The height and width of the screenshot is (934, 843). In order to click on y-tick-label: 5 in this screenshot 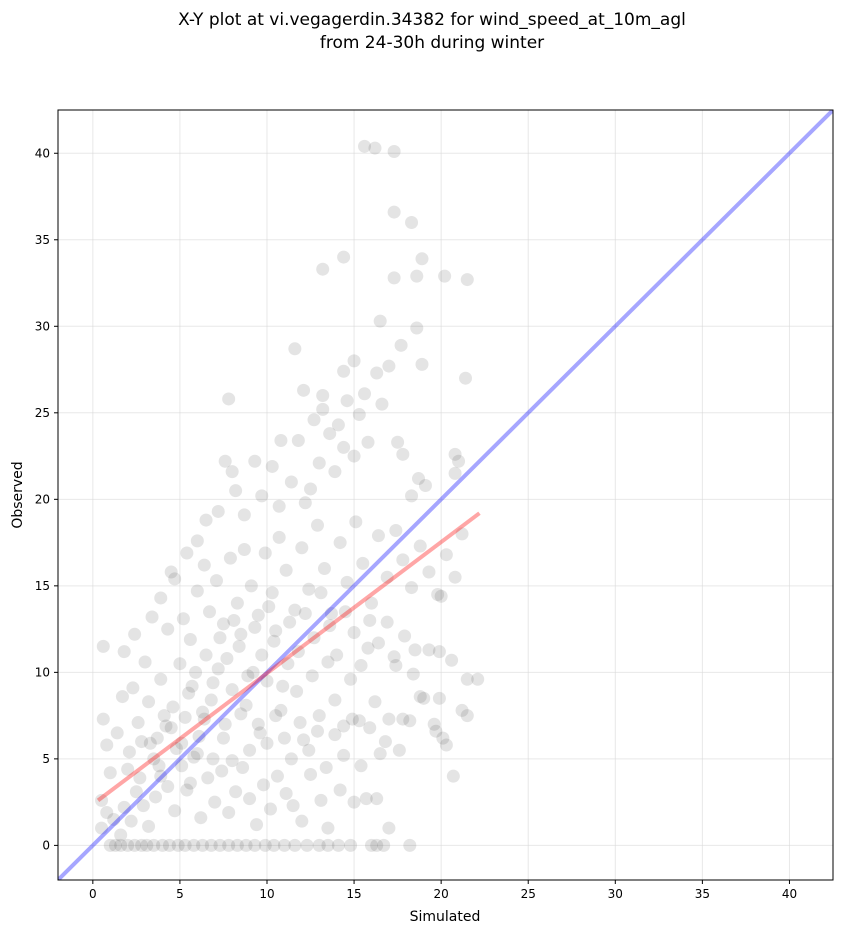, I will do `click(46, 759)`.